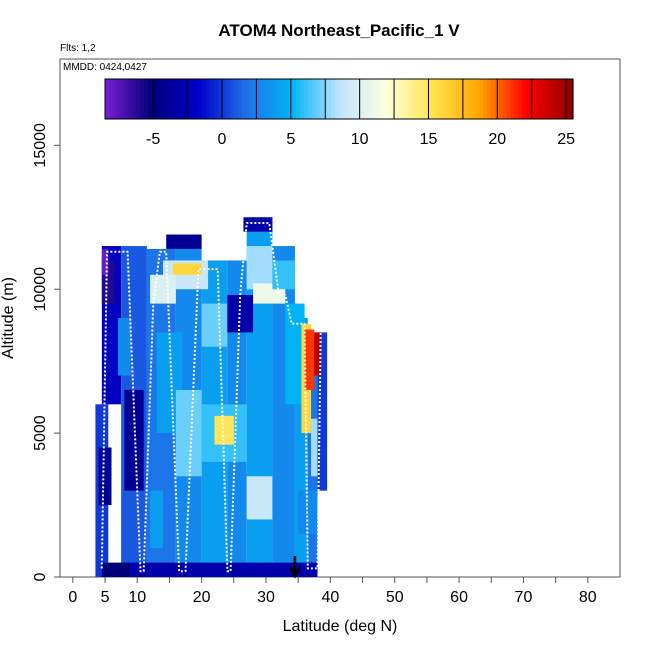  I want to click on colorbar-tick-label: 0, so click(222, 139).